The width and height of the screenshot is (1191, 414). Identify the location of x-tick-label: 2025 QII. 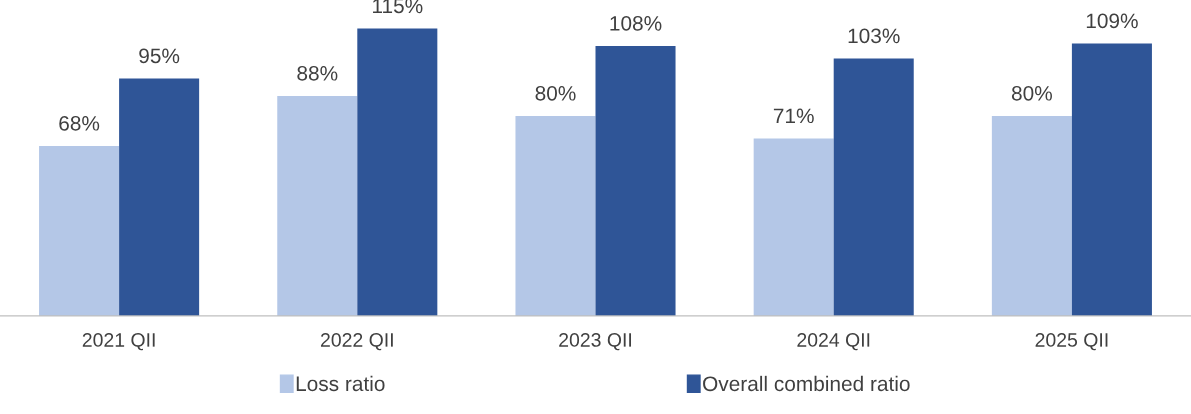
(1071, 342).